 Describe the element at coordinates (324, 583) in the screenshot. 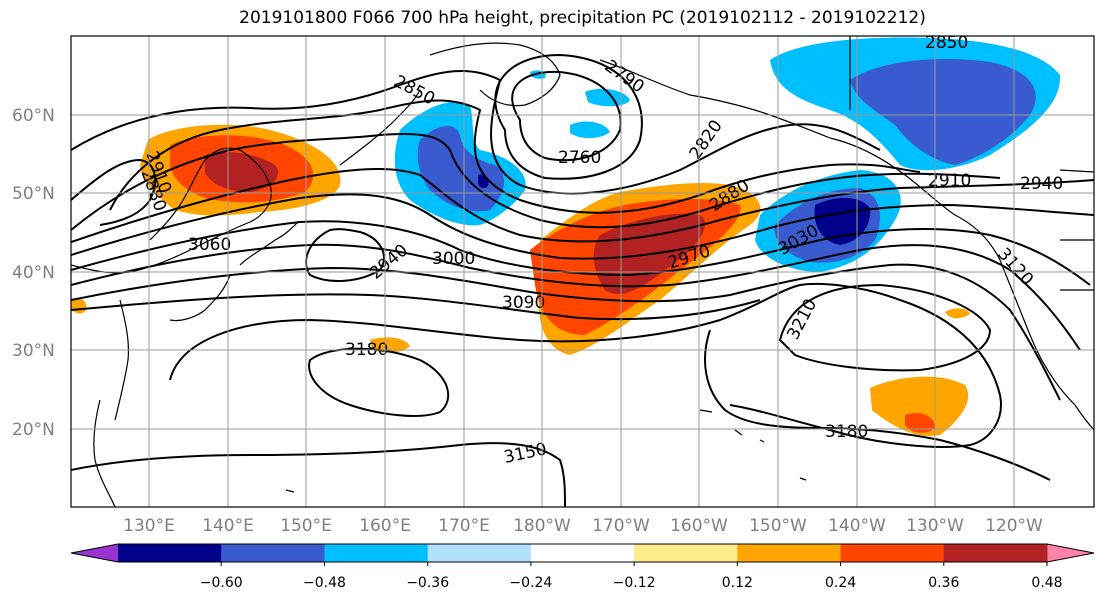

I see `colorbar-tick-label: −0.48` at that location.